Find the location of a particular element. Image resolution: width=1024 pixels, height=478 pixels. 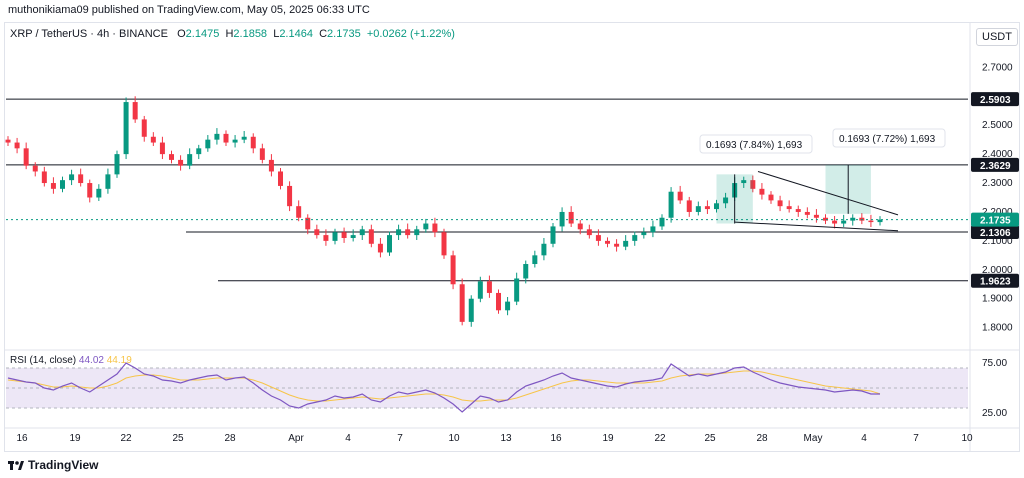

wedge-lower-line is located at coordinates (816, 226).